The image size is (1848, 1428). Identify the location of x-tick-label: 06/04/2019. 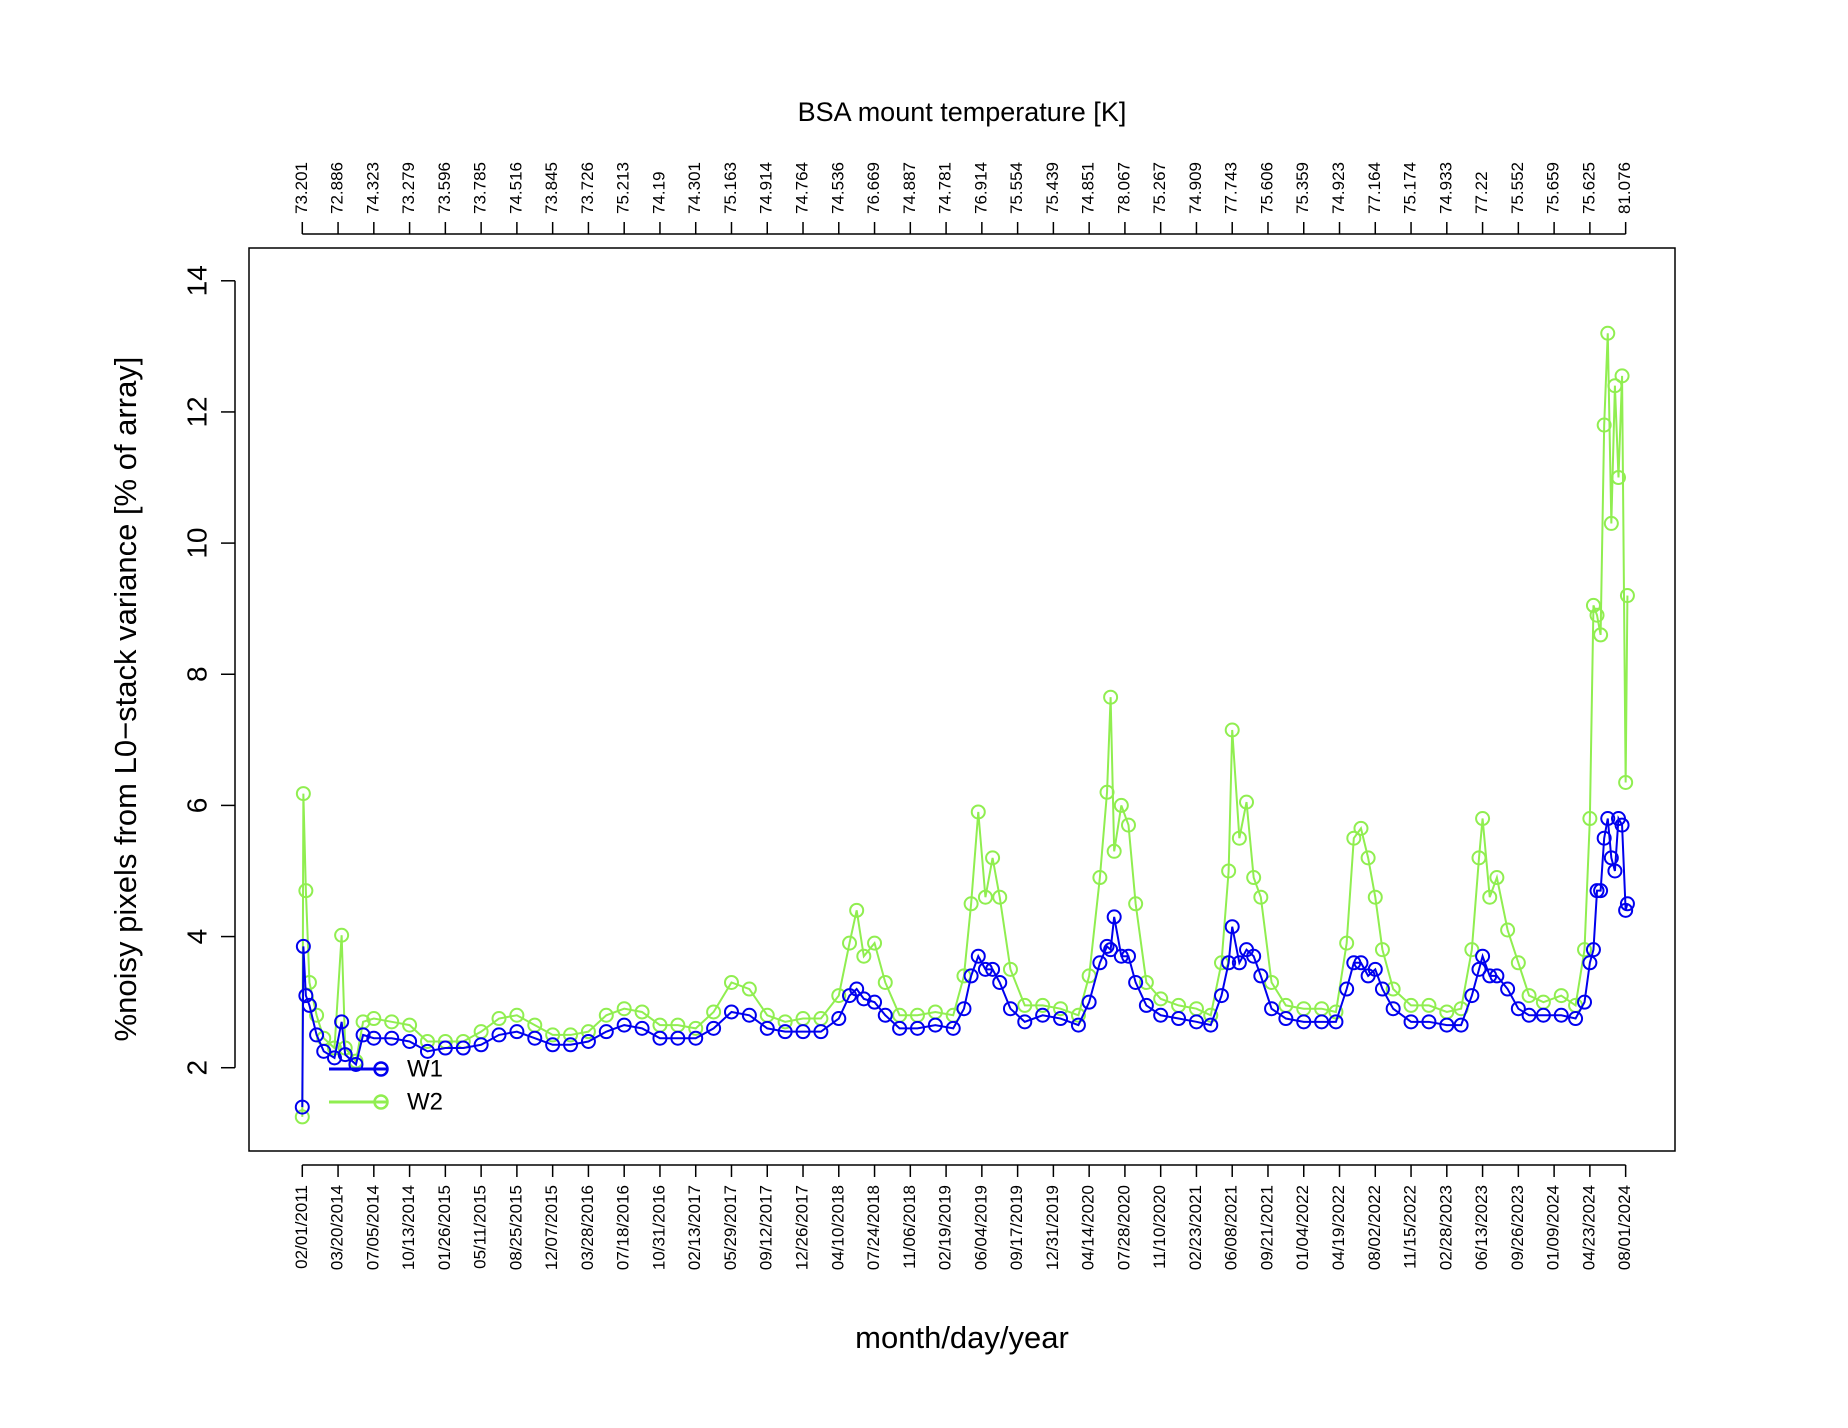
(980, 1227).